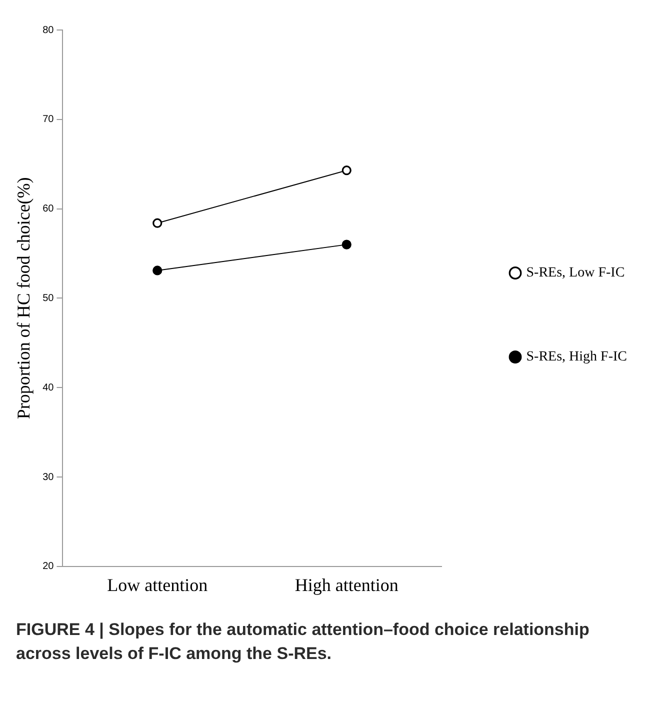  Describe the element at coordinates (48, 120) in the screenshot. I see `y-tick-label: 70` at that location.